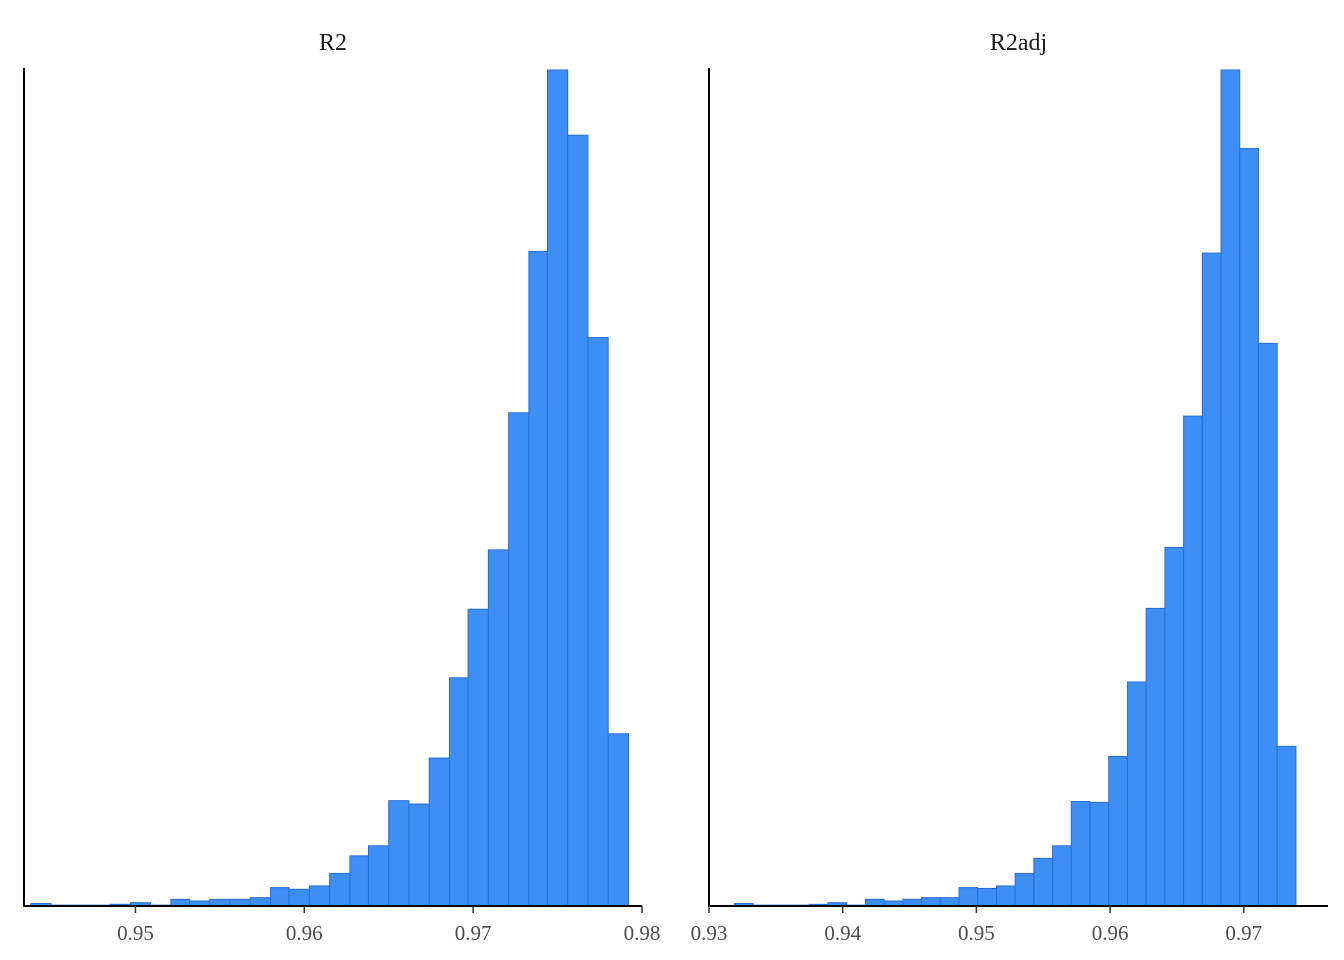  Describe the element at coordinates (333, 43) in the screenshot. I see `panel-title: R2` at that location.